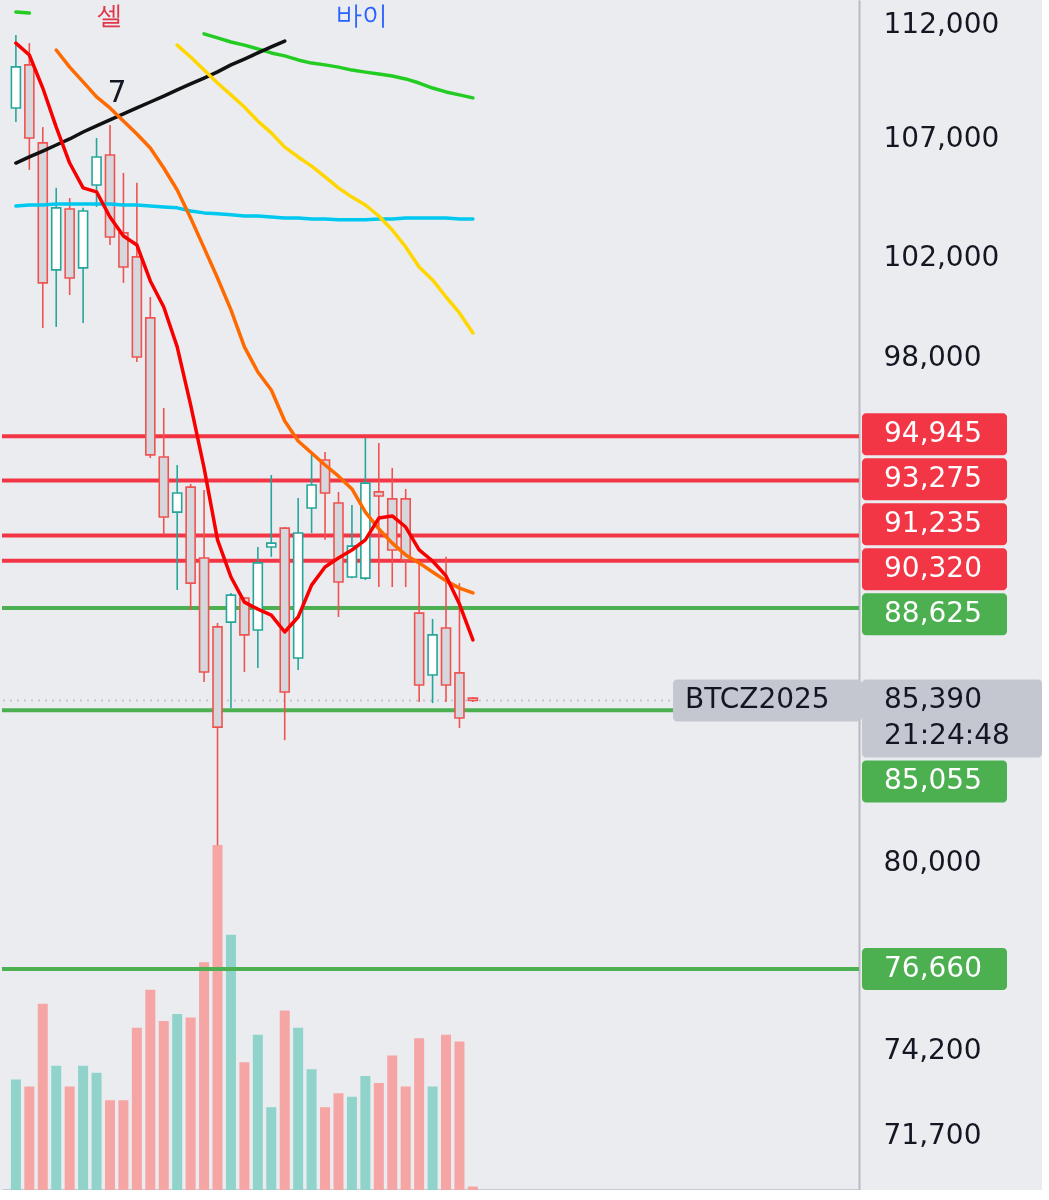  What do you see at coordinates (933, 780) in the screenshot?
I see `ref-line-label: 85,055` at bounding box center [933, 780].